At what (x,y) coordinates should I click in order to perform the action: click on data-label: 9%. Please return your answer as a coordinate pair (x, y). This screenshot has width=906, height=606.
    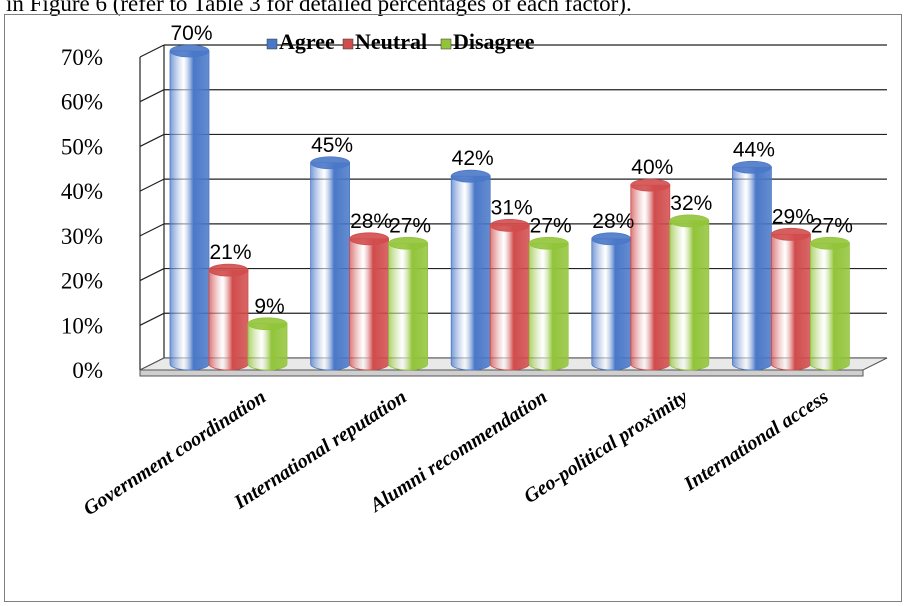
    Looking at the image, I should click on (269, 306).